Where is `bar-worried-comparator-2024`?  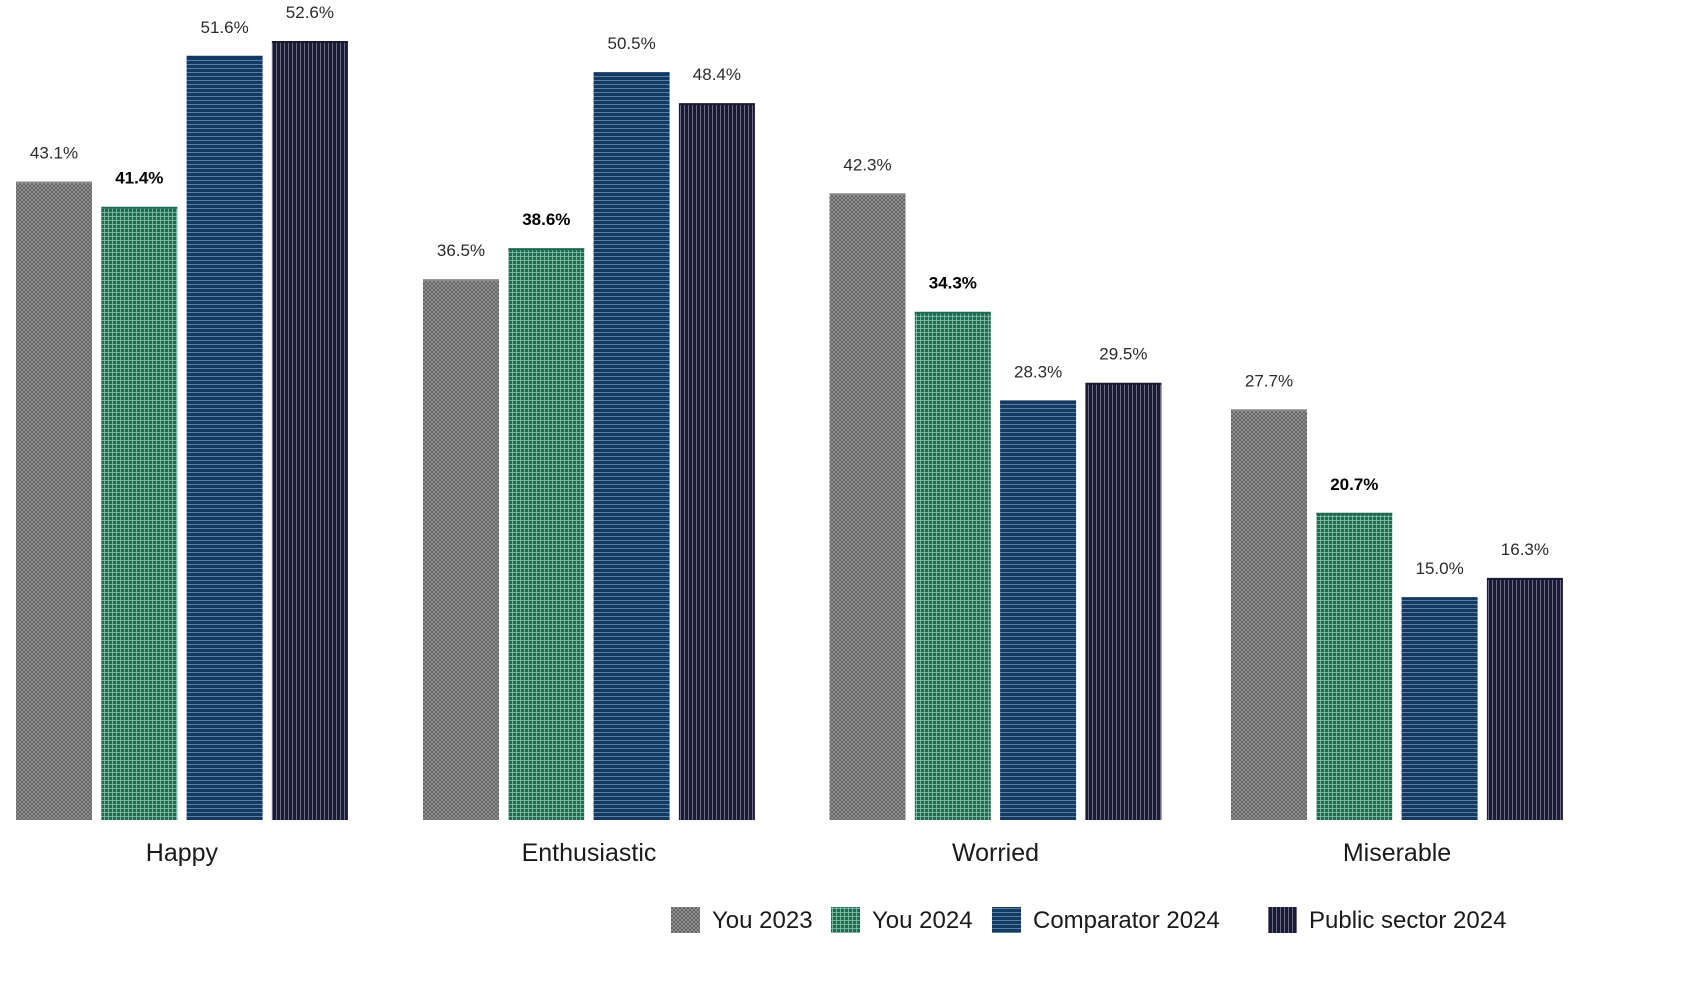
bar-worried-comparator-2024 is located at coordinates (1038, 610).